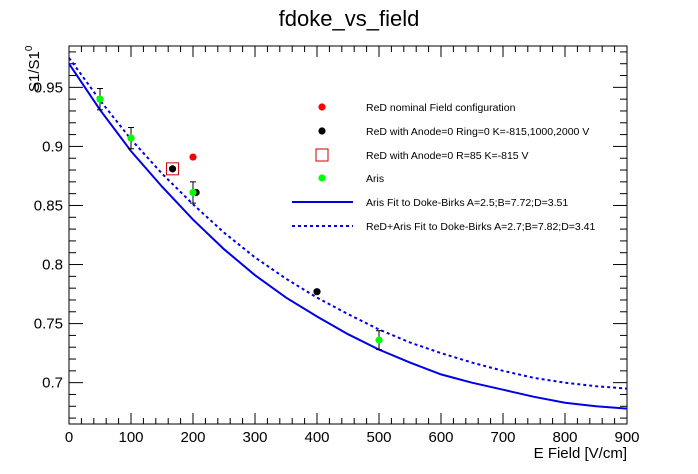 Image resolution: width=698 pixels, height=474 pixels. I want to click on y-tick-label: 0.7, so click(52, 383).